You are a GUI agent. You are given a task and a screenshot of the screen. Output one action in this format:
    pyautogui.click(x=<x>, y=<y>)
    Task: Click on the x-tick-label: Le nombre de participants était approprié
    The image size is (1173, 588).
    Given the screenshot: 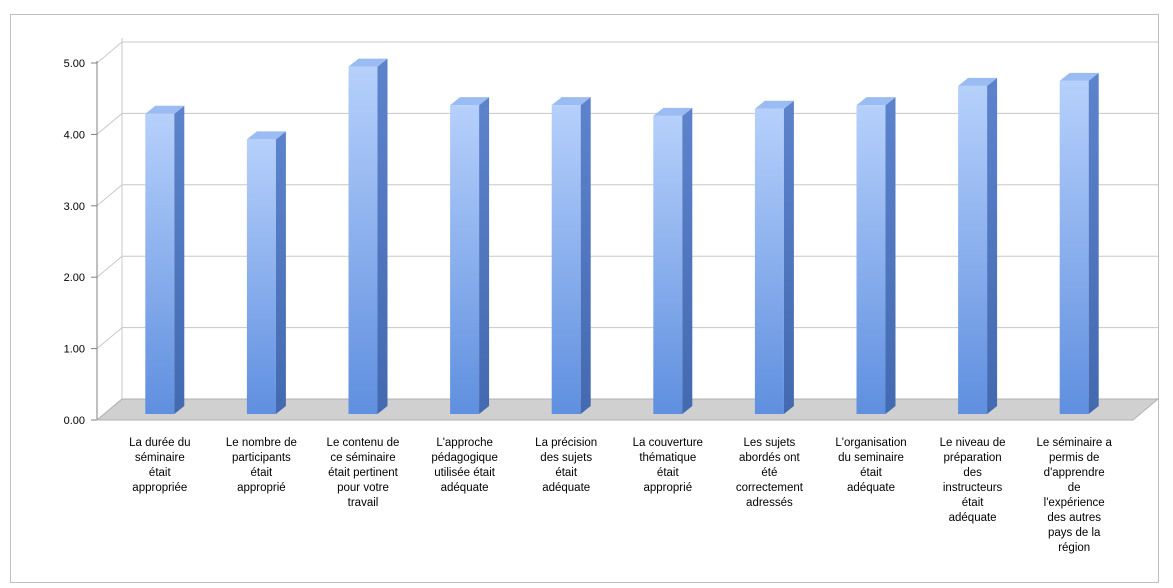 What is the action you would take?
    pyautogui.click(x=261, y=466)
    